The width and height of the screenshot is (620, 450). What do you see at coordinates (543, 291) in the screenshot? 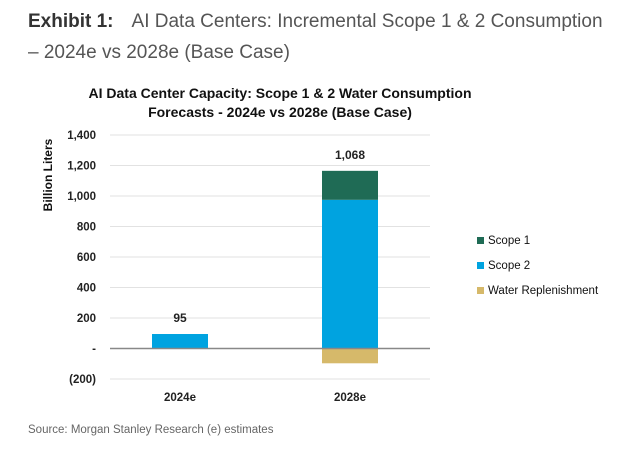
I see `legend-label: Water Replenishment` at bounding box center [543, 291].